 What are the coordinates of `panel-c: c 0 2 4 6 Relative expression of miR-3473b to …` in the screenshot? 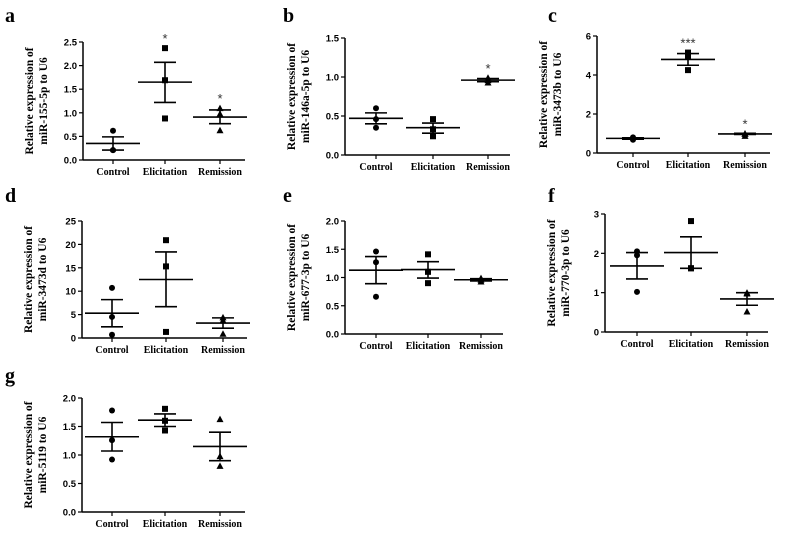 It's located at (655, 88).